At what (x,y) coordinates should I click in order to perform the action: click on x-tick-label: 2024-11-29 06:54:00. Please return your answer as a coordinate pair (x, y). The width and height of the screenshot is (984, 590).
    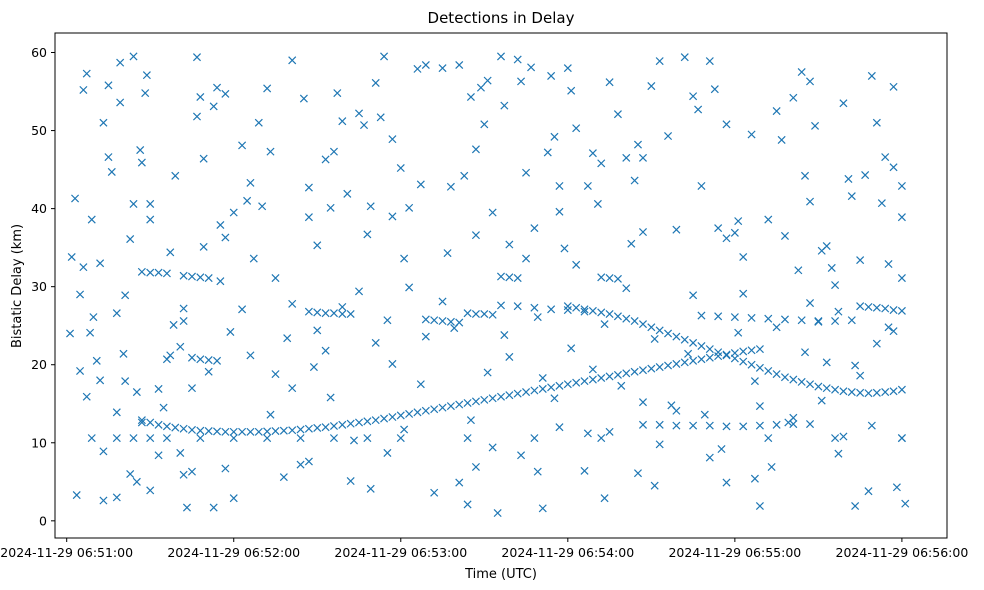
    Looking at the image, I should click on (567, 552).